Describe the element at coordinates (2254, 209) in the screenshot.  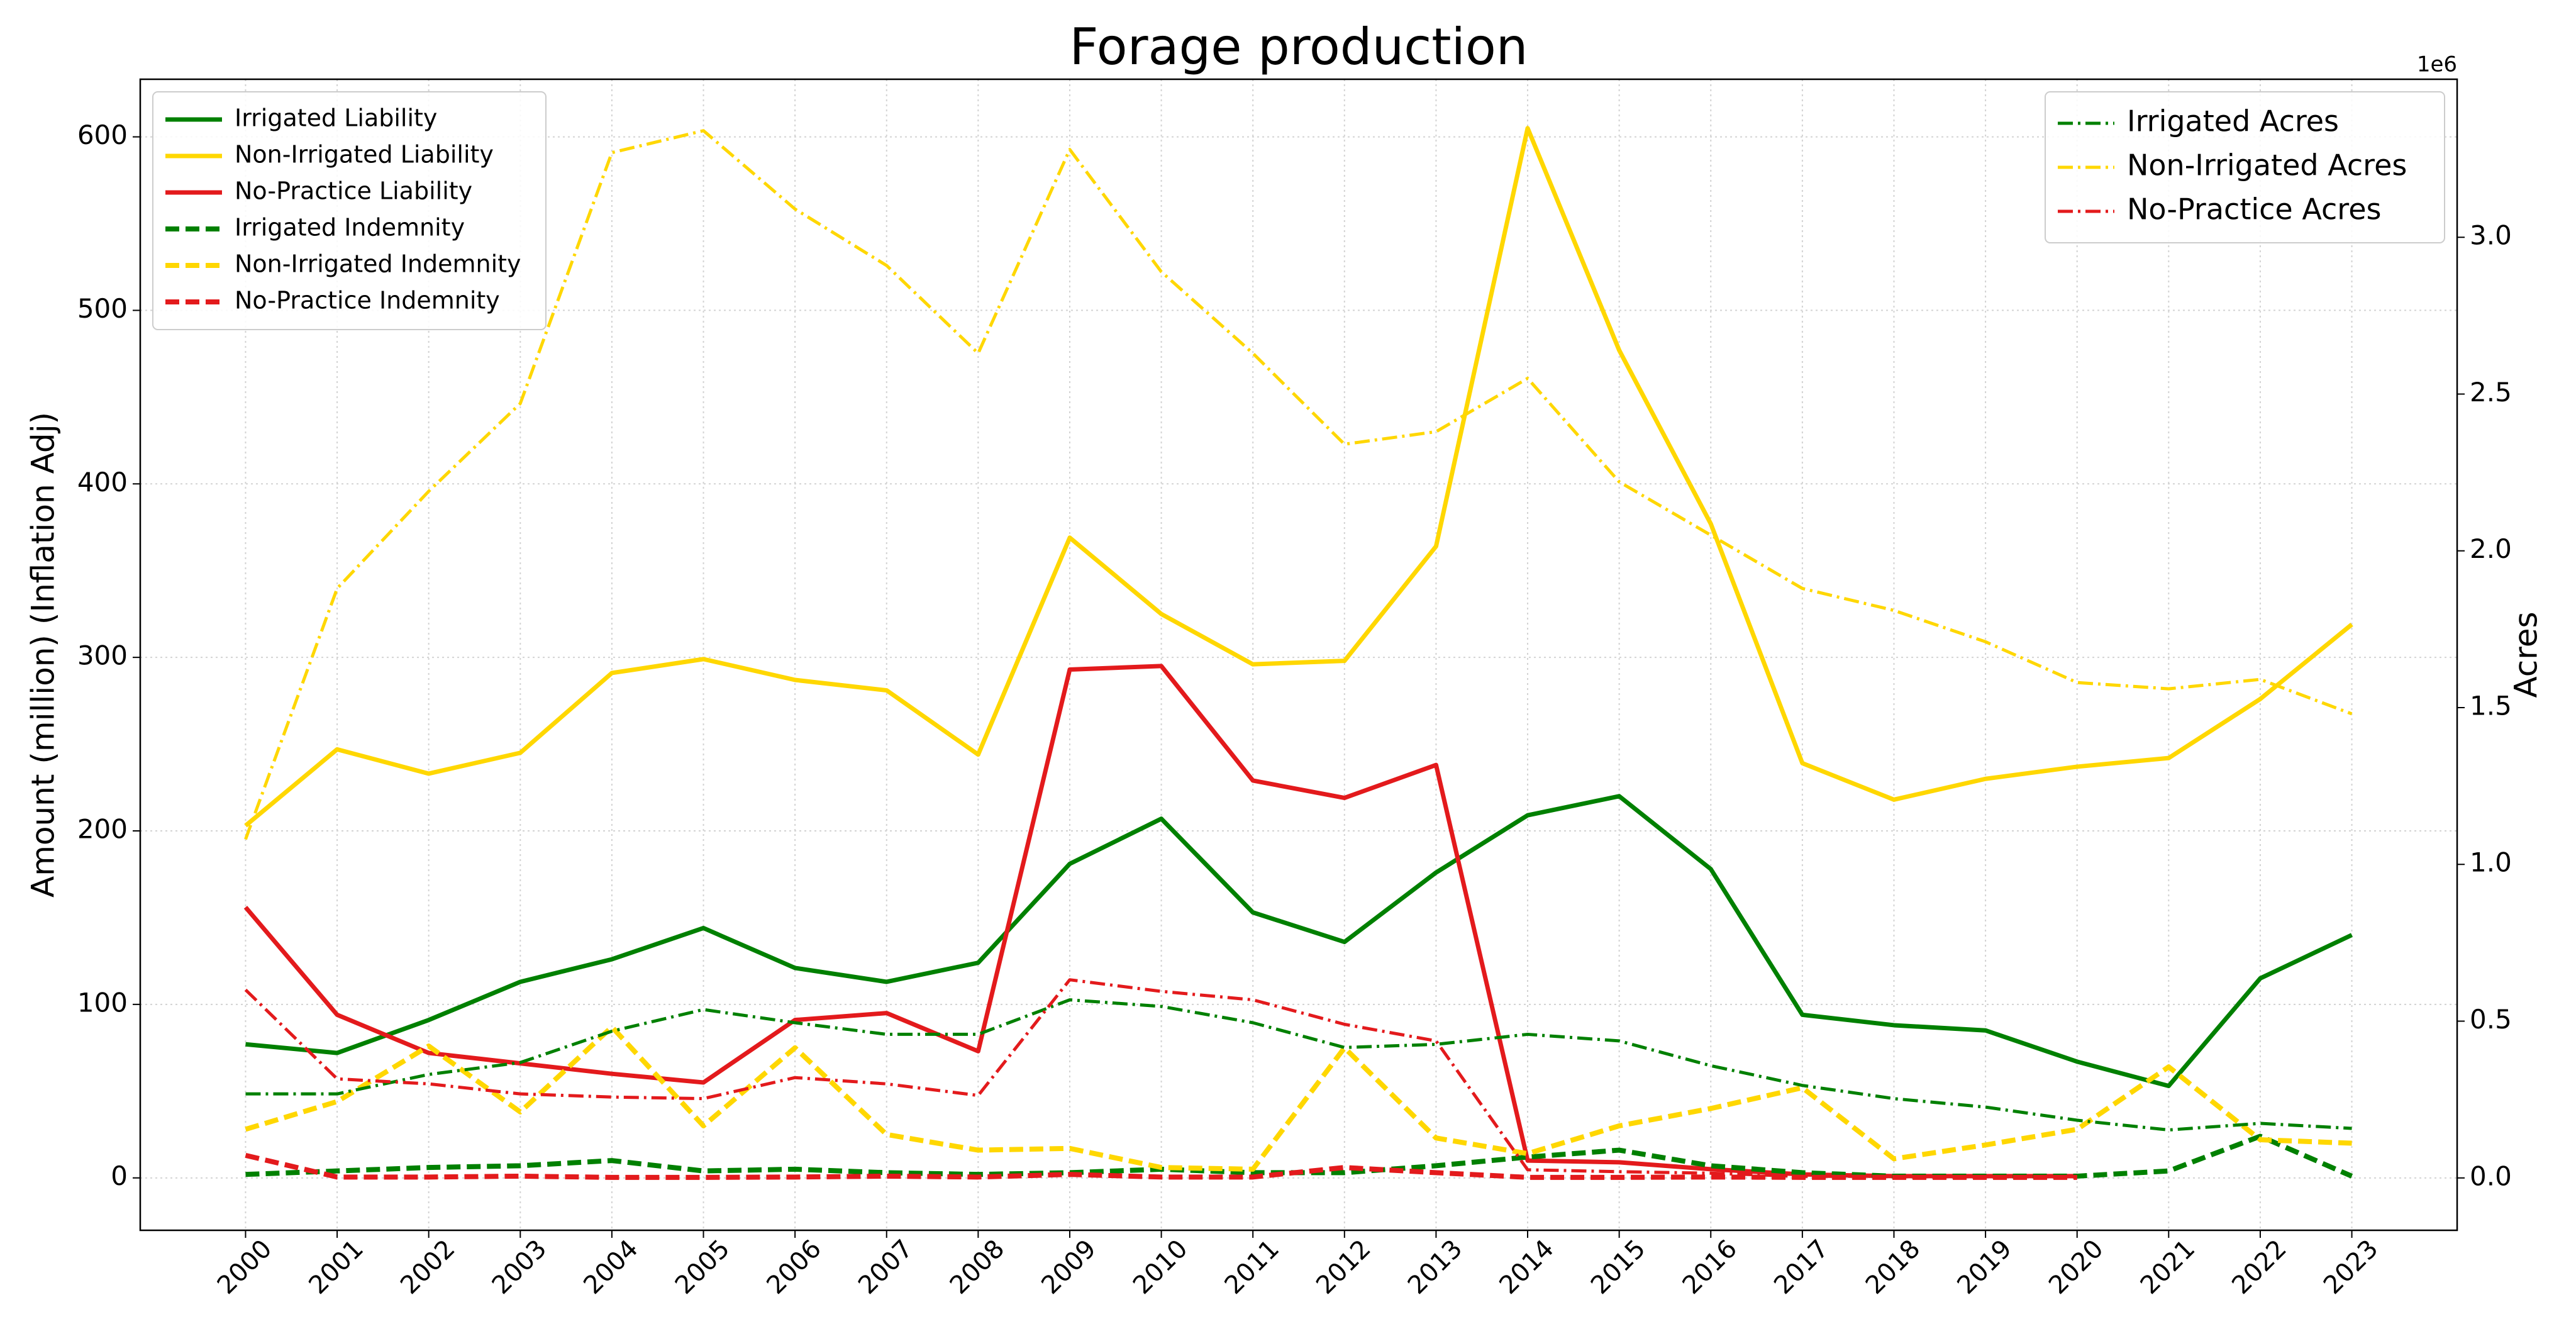
I see `legend-label: No-Practice Acres` at that location.